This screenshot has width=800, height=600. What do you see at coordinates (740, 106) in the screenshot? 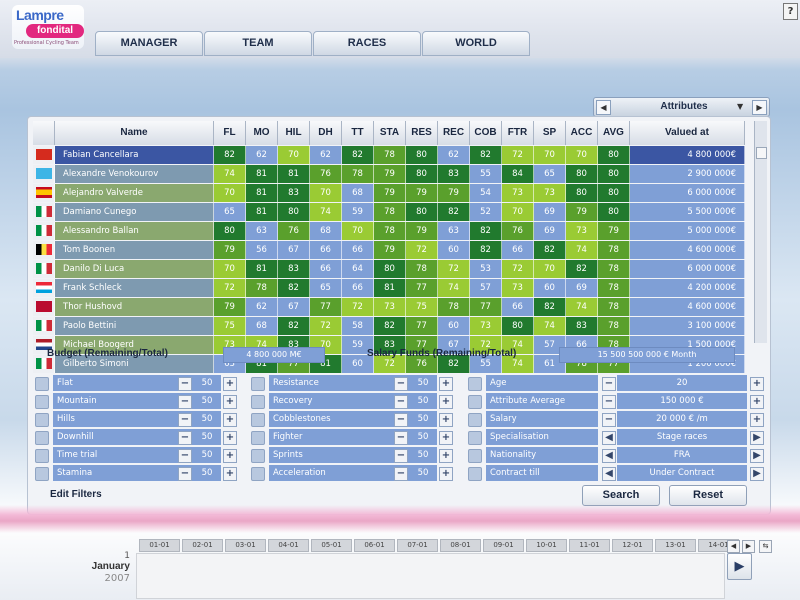
I see `chevron-down-icon: ▼` at bounding box center [740, 106].